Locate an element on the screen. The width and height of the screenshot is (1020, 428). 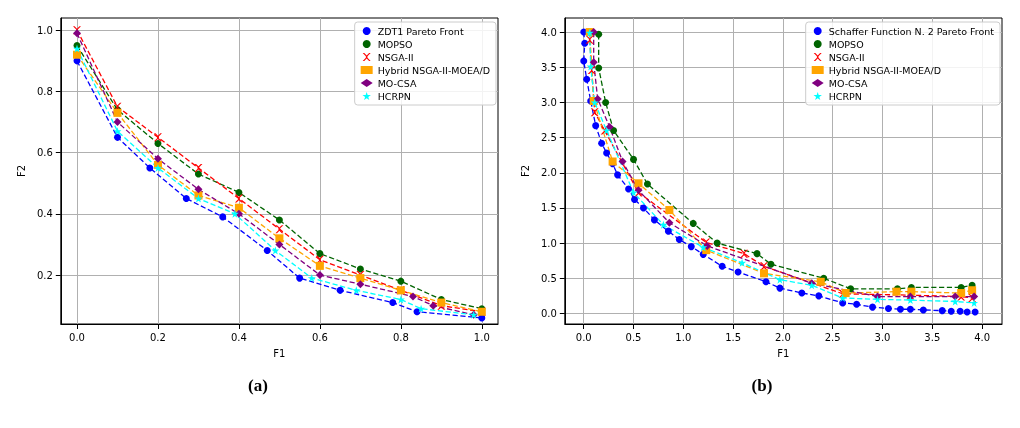
y-tick-label: 0.5 is located at coordinates (548, 278).